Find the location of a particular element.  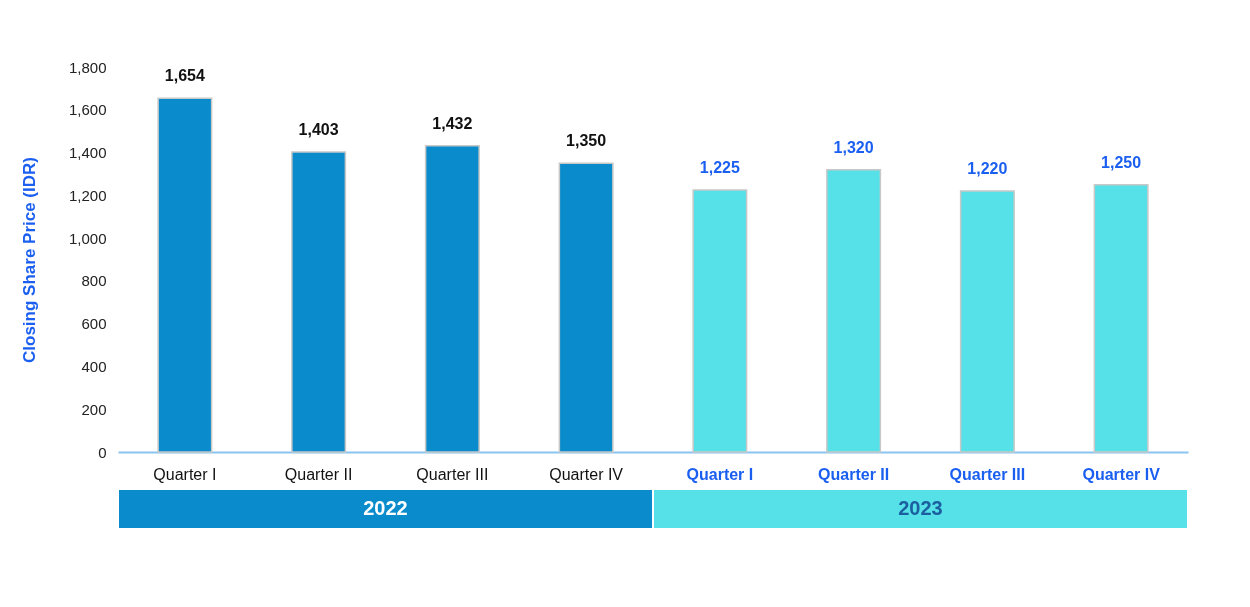

data-label: 1,403 is located at coordinates (318, 129).